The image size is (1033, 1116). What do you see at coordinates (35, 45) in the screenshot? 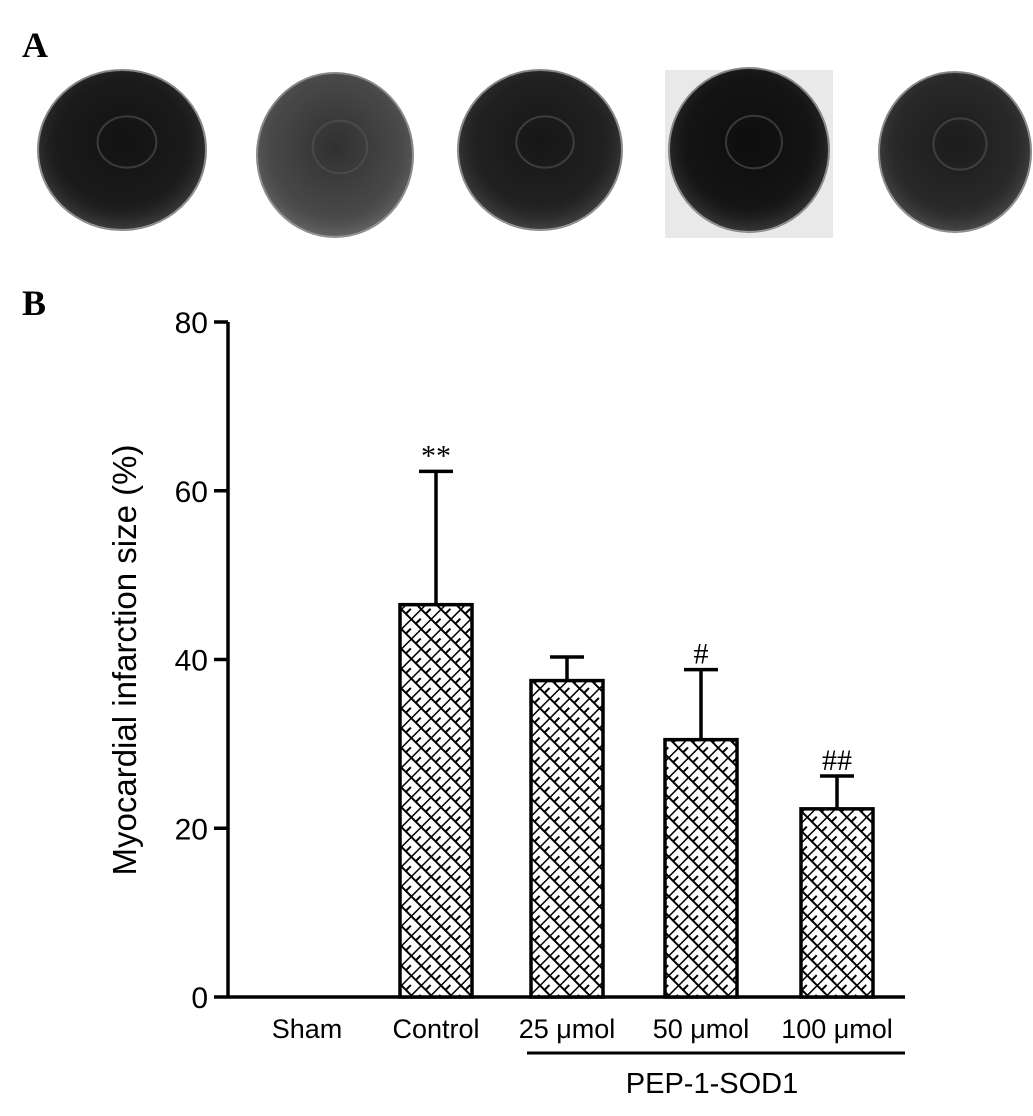
I see `panel-label-a: A` at bounding box center [35, 45].